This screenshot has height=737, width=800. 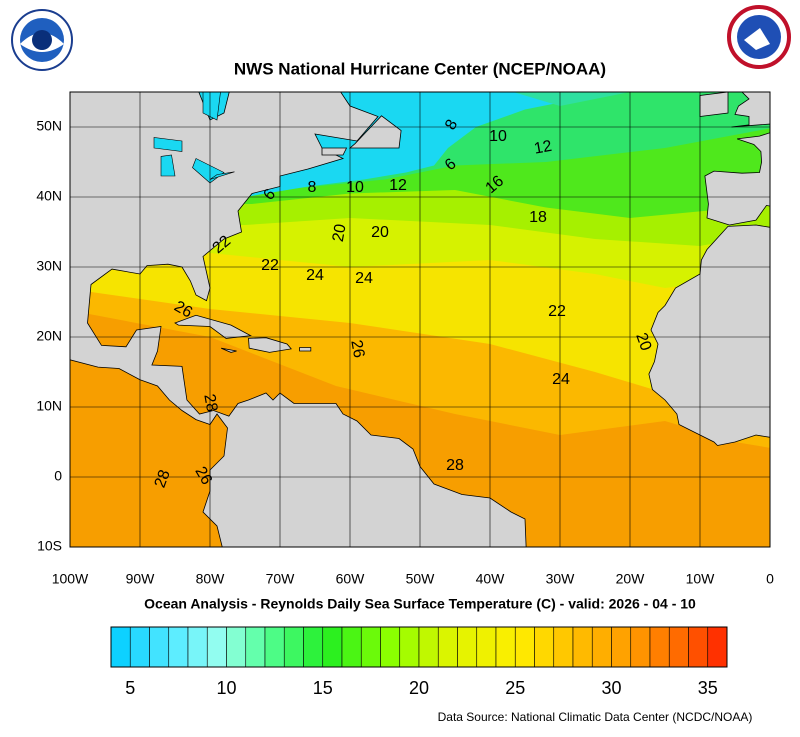 I want to click on longitude-label: 30W, so click(x=561, y=579).